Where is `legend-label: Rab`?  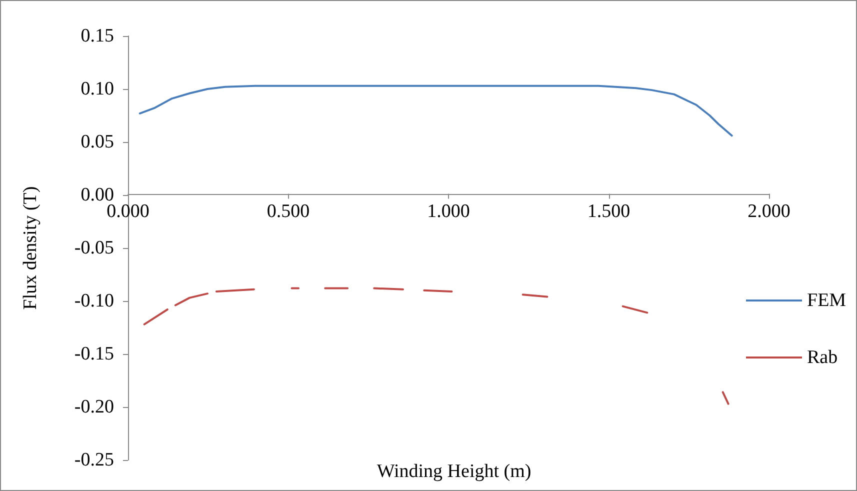
legend-label: Rab is located at coordinates (822, 357).